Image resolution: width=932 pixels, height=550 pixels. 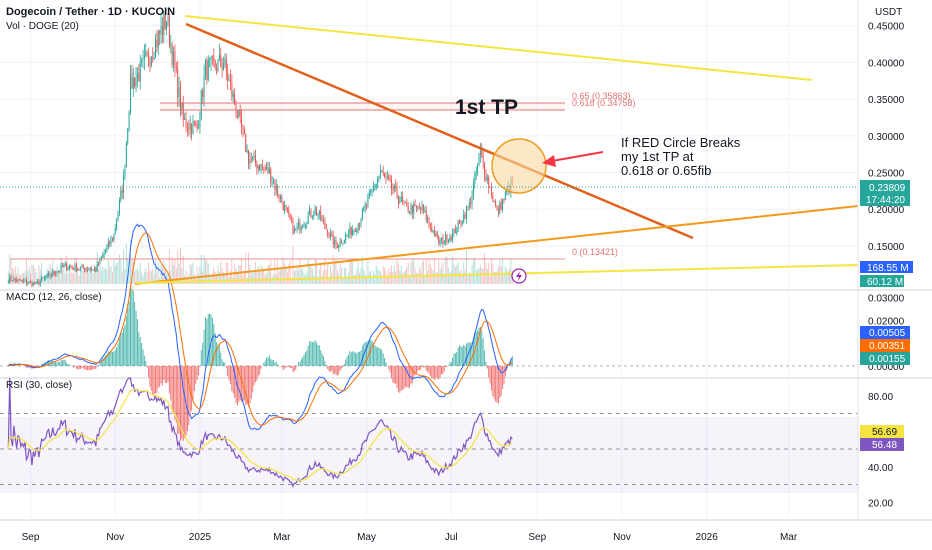 I want to click on annotation-arrow, so click(x=577, y=156).